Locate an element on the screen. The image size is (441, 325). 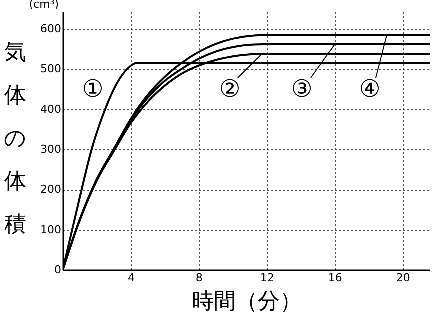
y-tick-label: 100 is located at coordinates (51, 229).